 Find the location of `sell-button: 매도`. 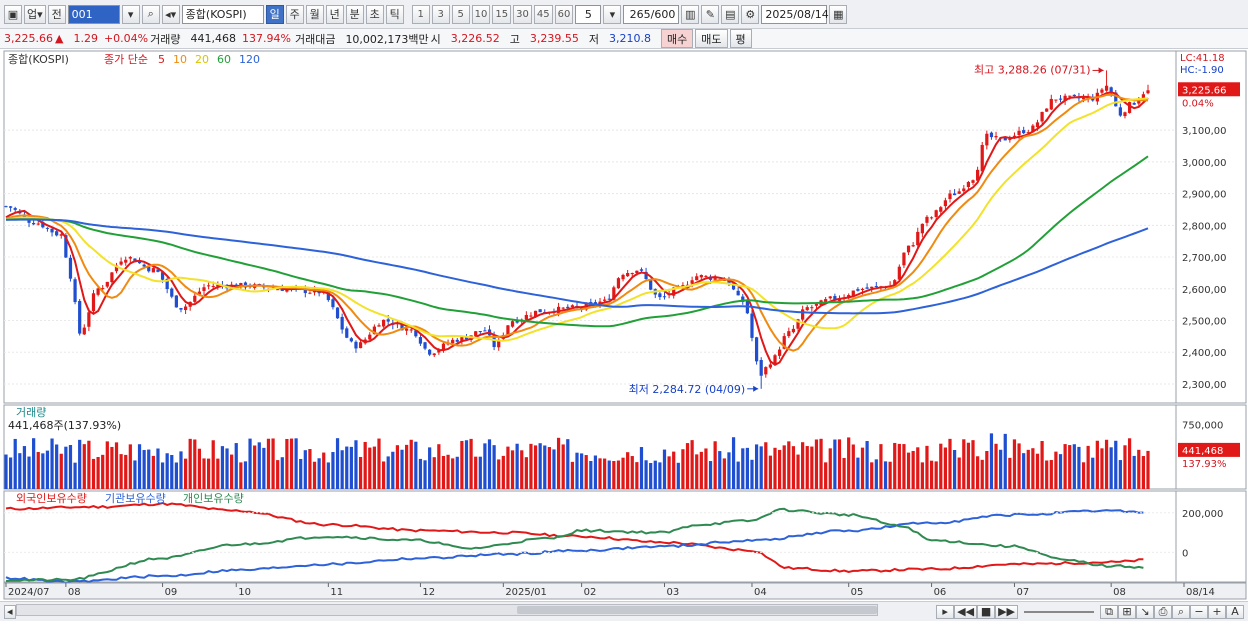

sell-button: 매도 is located at coordinates (711, 38).